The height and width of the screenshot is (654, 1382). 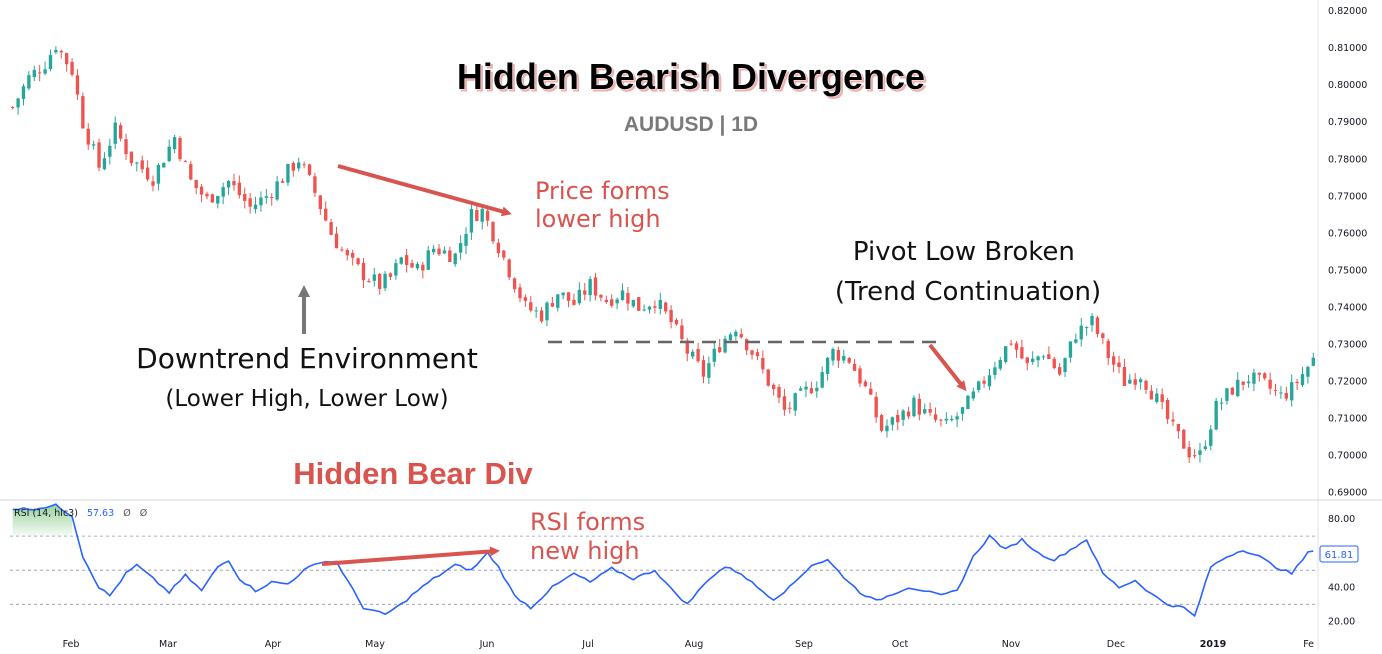 What do you see at coordinates (591, 536) in the screenshot?
I see `rsi-new-high-label: RSI forms new high` at bounding box center [591, 536].